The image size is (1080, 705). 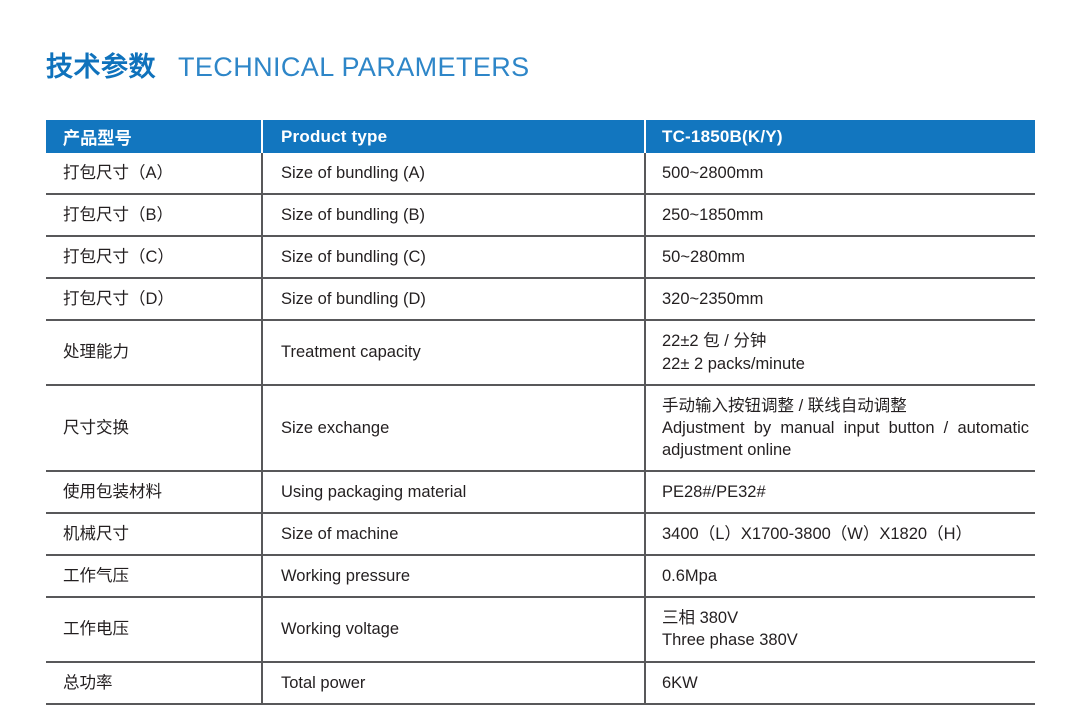 I want to click on row-label-cn: 机械尺寸, so click(x=96, y=534).